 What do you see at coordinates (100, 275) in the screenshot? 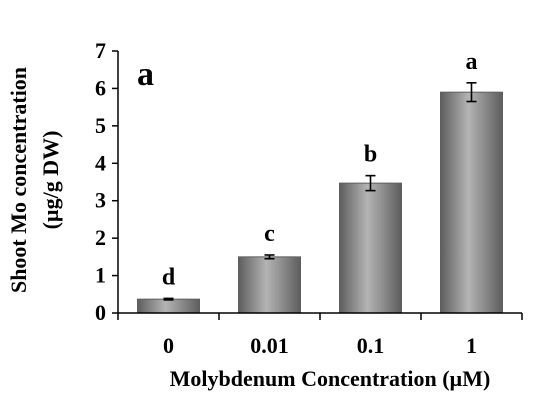
I see `y-tick-label: 1` at bounding box center [100, 275].